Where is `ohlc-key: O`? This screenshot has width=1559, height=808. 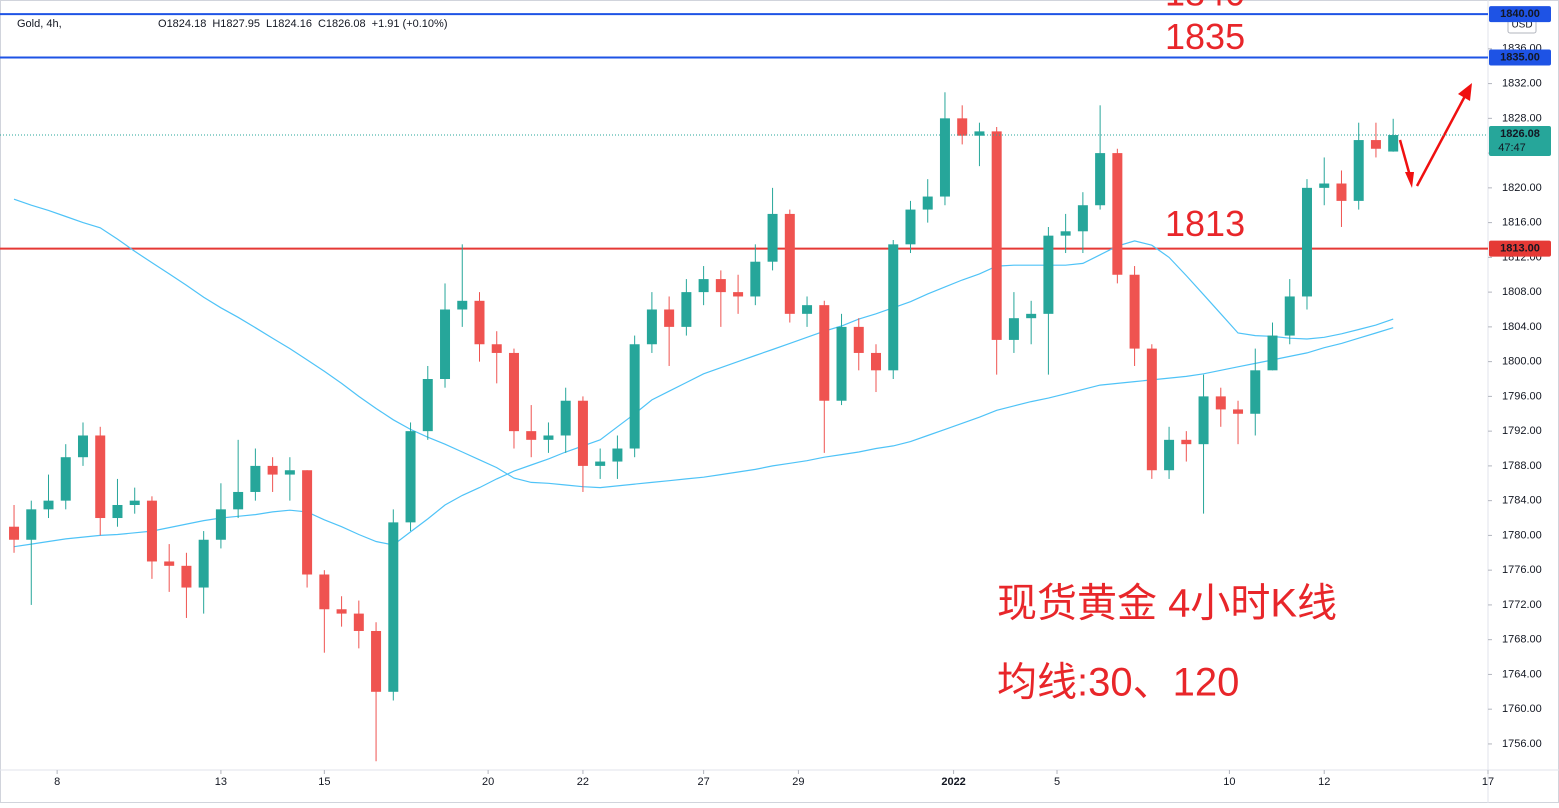
ohlc-key: O is located at coordinates (162, 24).